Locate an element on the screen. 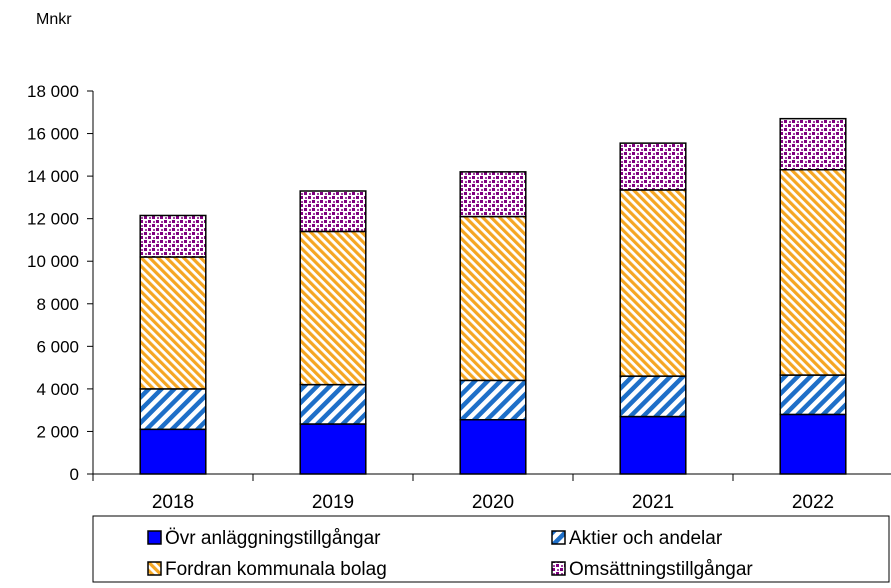  y-tick-label: 16 000 is located at coordinates (53, 134).